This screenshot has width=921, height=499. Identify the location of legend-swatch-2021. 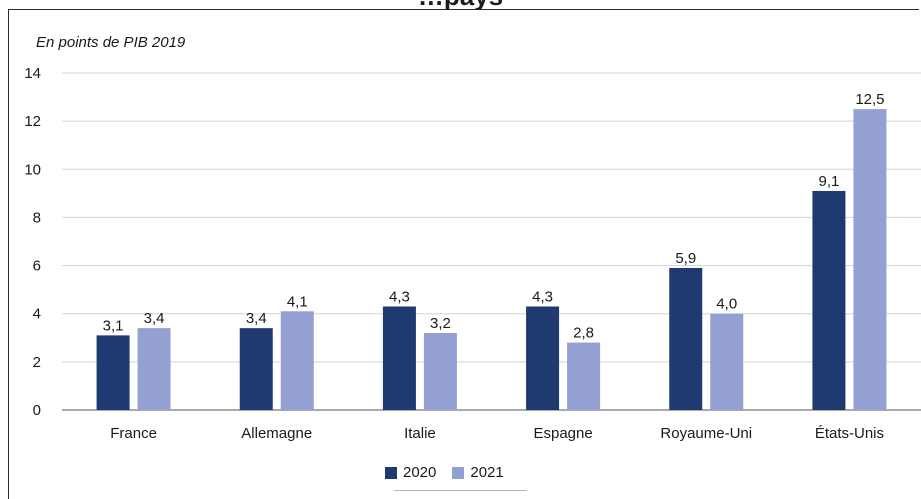
(458, 472).